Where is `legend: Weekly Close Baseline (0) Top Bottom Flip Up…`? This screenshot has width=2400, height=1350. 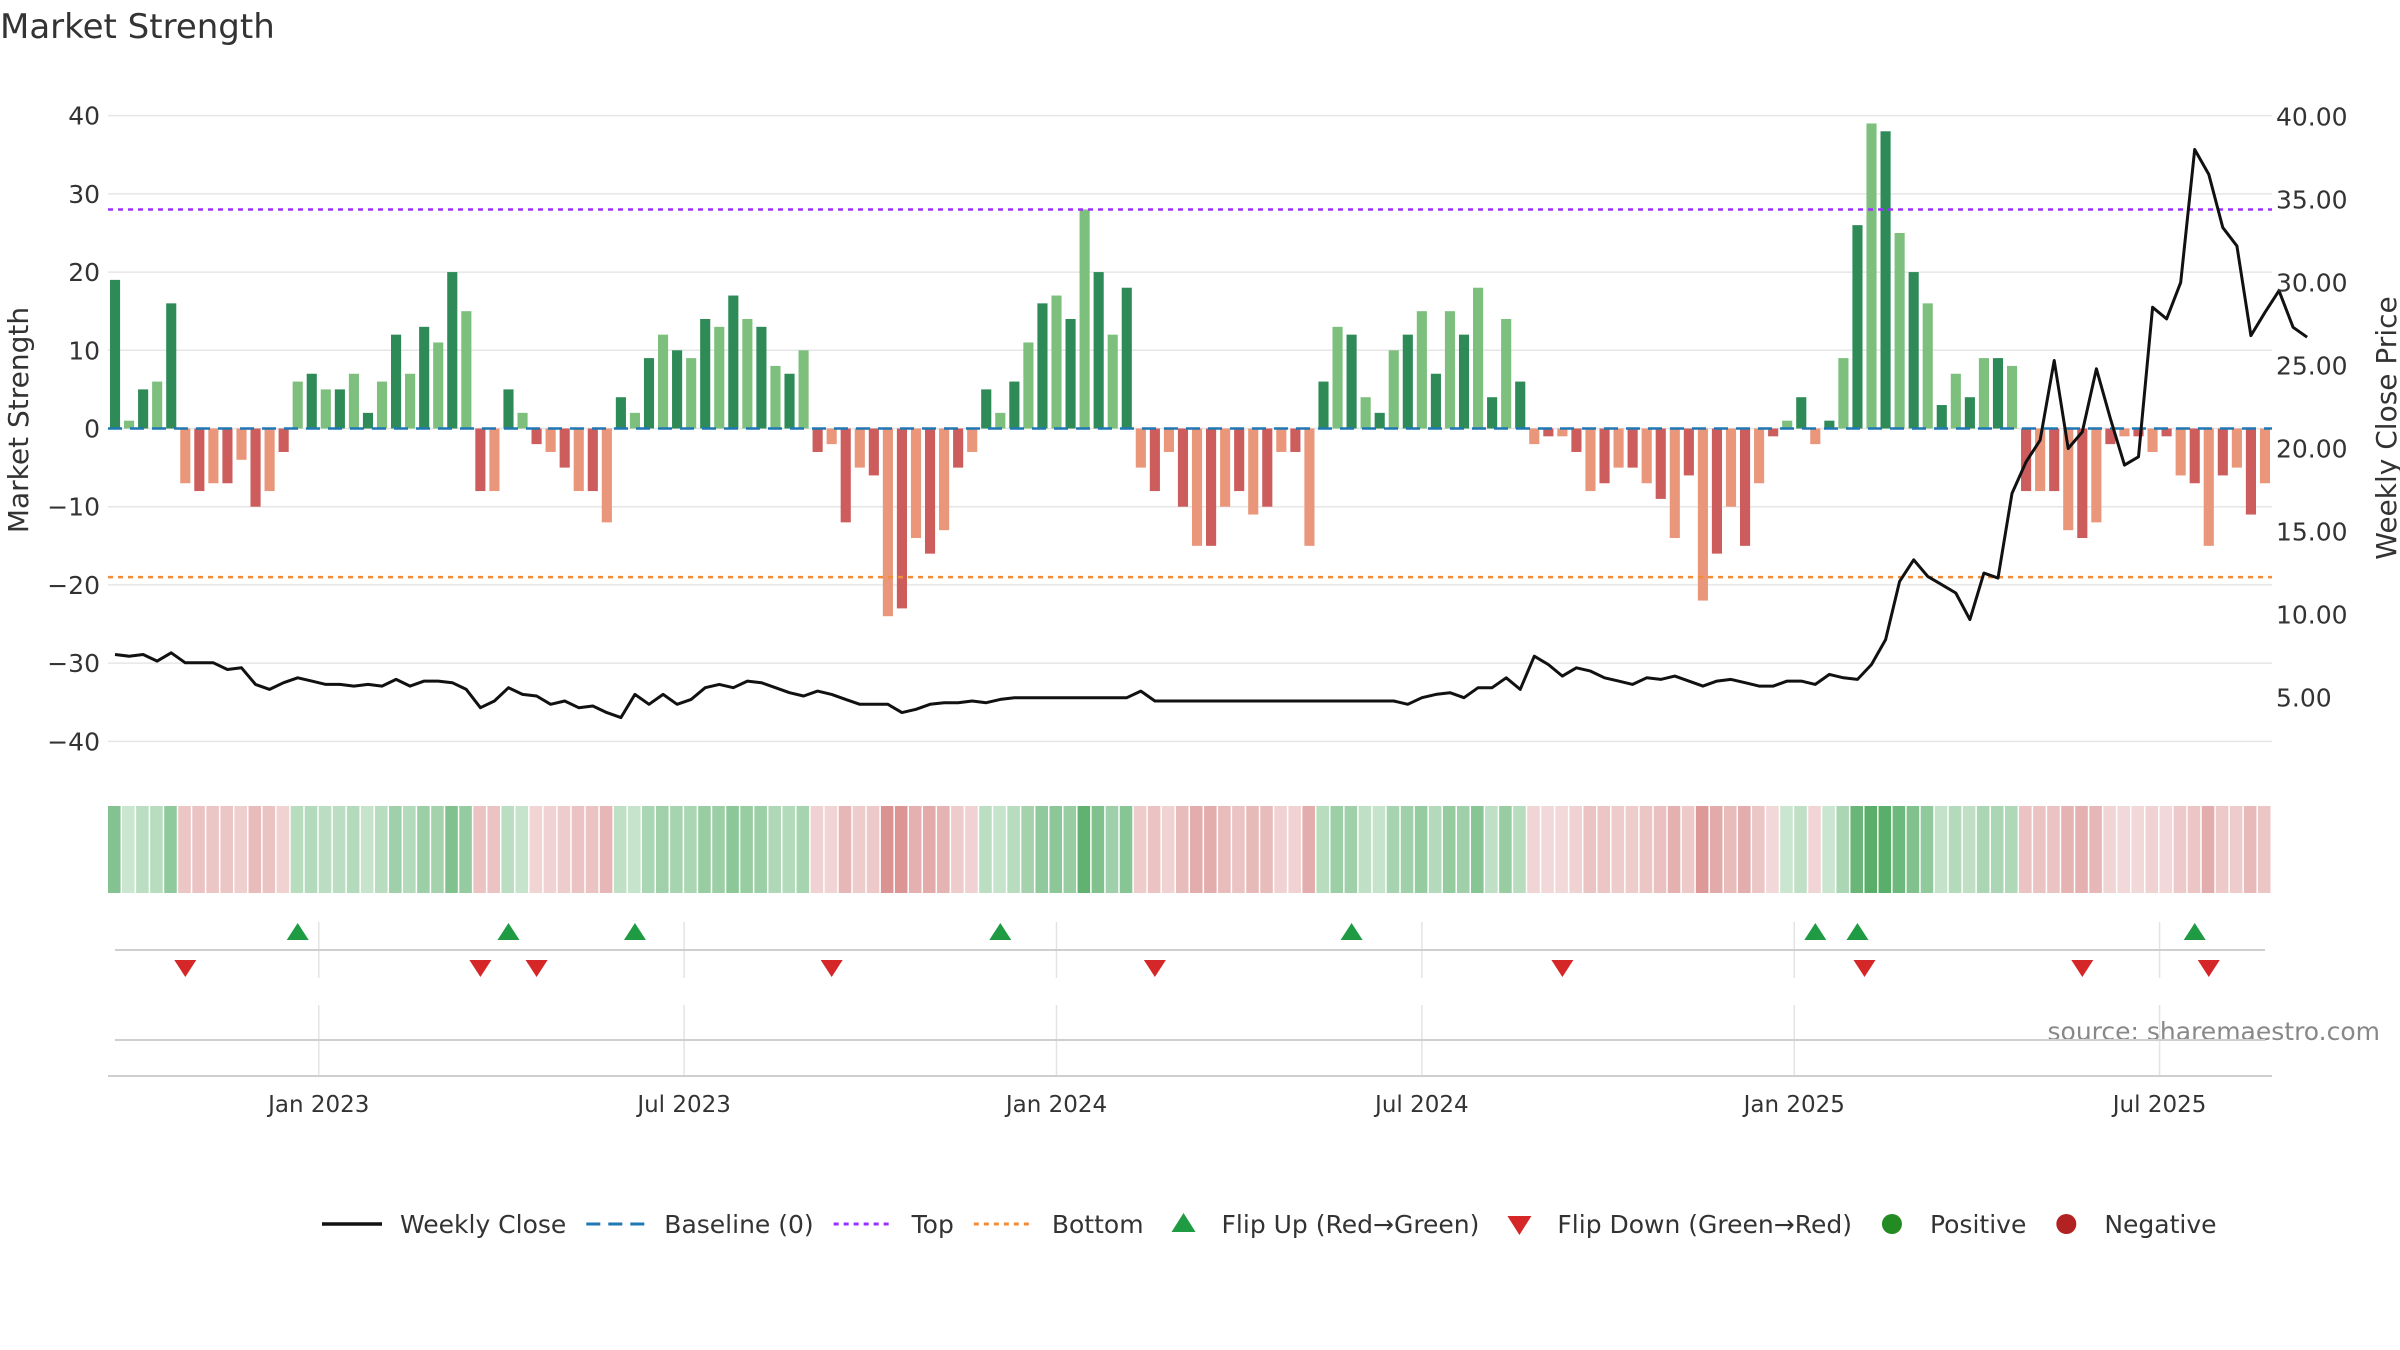 legend: Weekly Close Baseline (0) Top Bottom Flip Up… is located at coordinates (1269, 1224).